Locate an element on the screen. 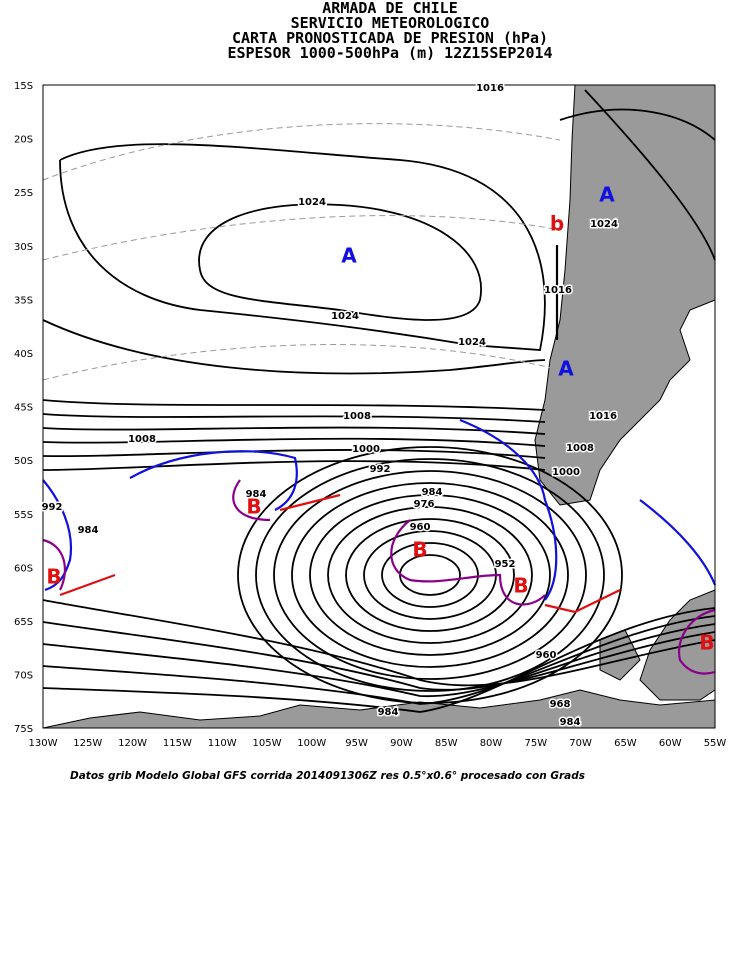  latitude-label: 55S is located at coordinates (23, 515).